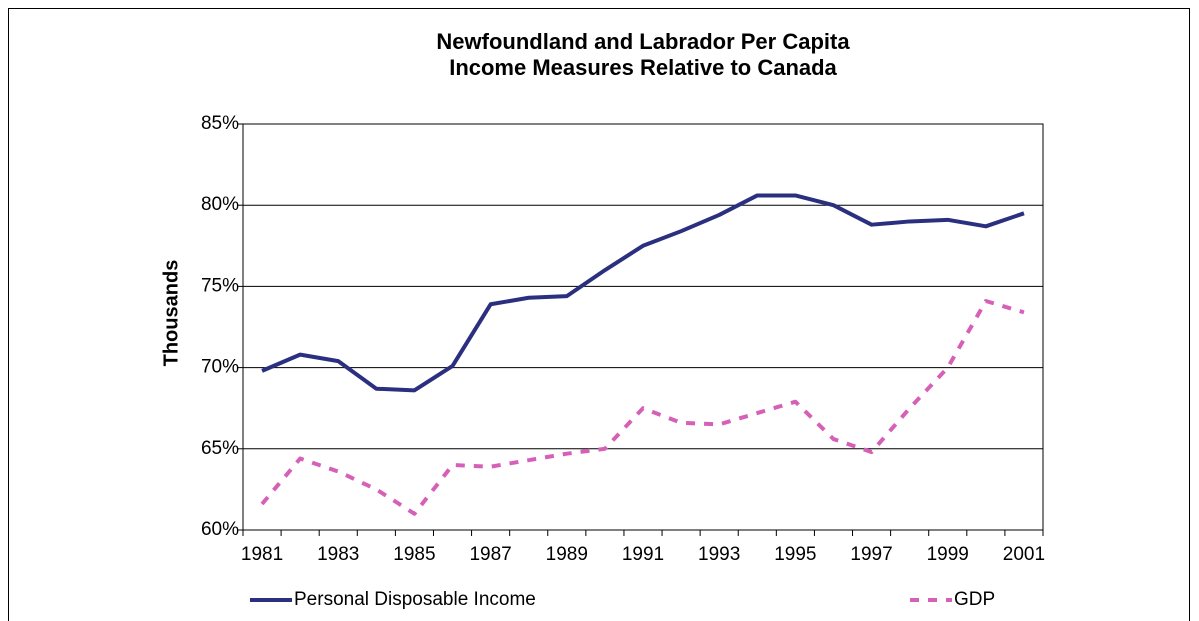  What do you see at coordinates (948, 554) in the screenshot?
I see `x-tick-label: 1999` at bounding box center [948, 554].